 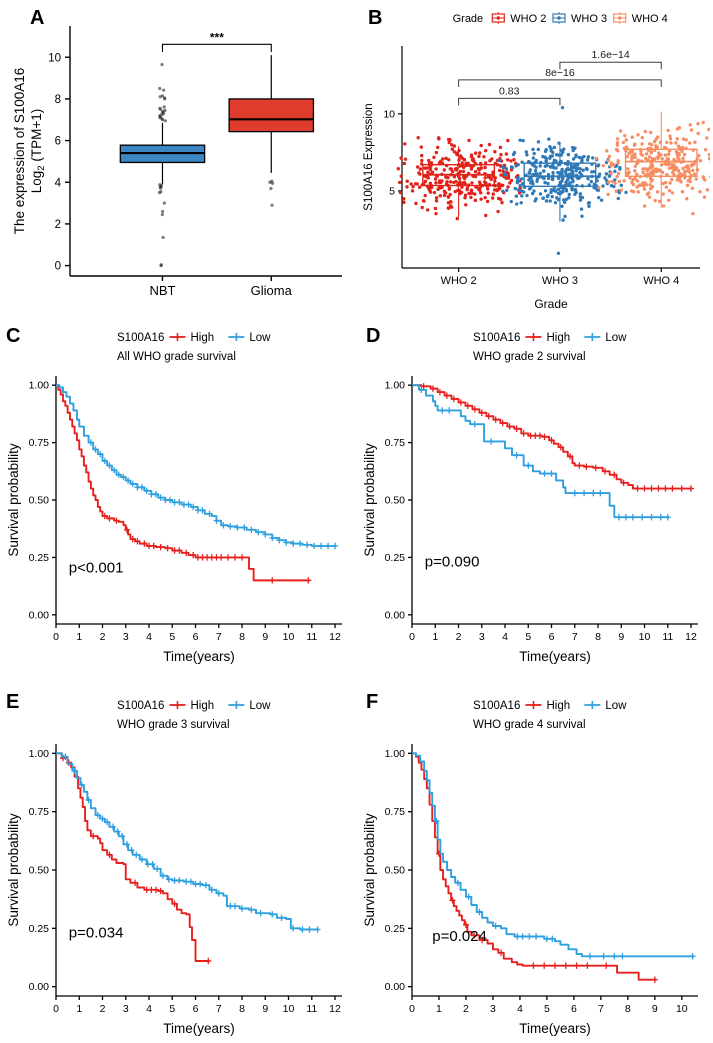 What do you see at coordinates (38, 151) in the screenshot?
I see `svg-text: Log2 (TPM+1)` at bounding box center [38, 151].